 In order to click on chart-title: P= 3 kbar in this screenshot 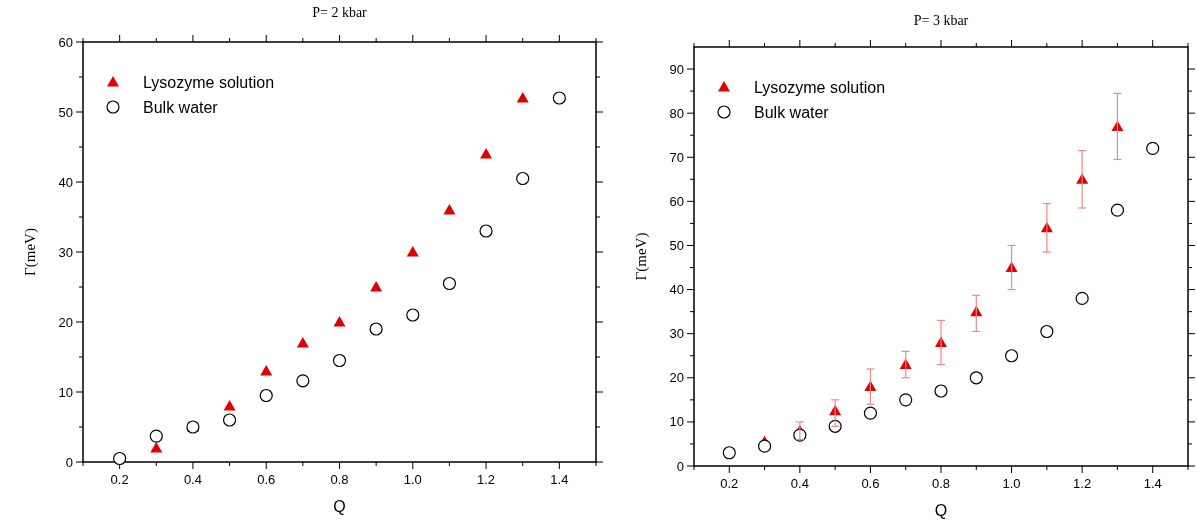, I will do `click(941, 20)`.